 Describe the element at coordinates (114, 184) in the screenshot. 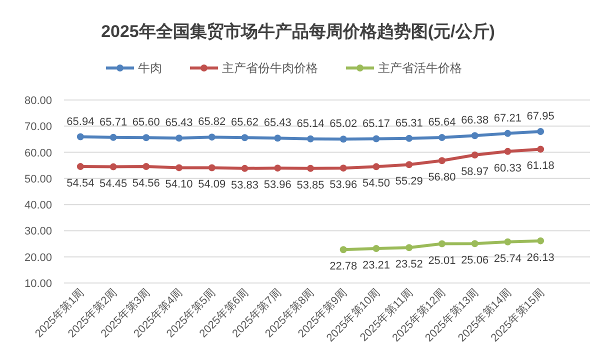

I see `data-label: 54.45` at that location.